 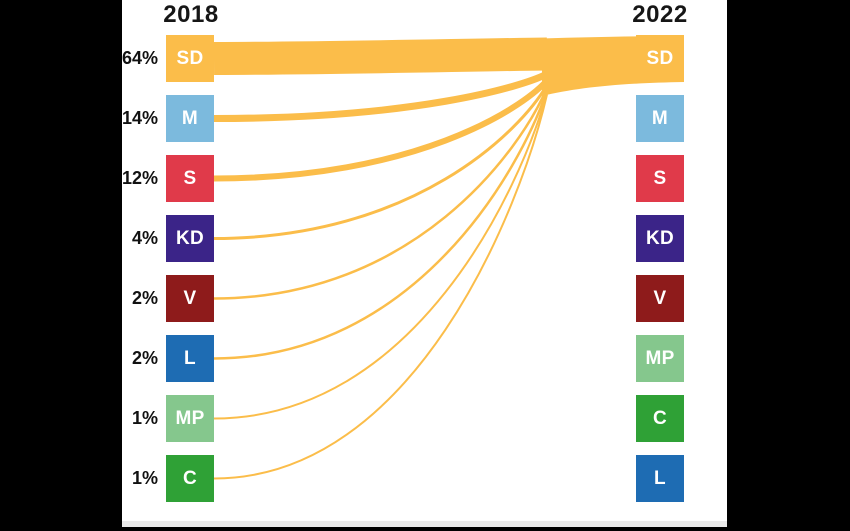 I want to click on node-V-2018: V, so click(x=190, y=298).